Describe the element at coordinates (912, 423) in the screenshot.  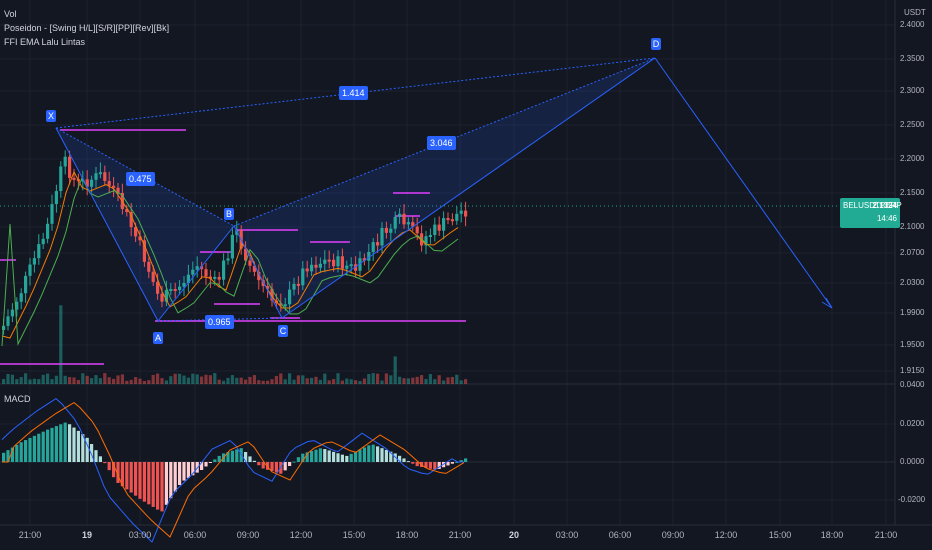
I see `macd-tick: 0.0200` at that location.